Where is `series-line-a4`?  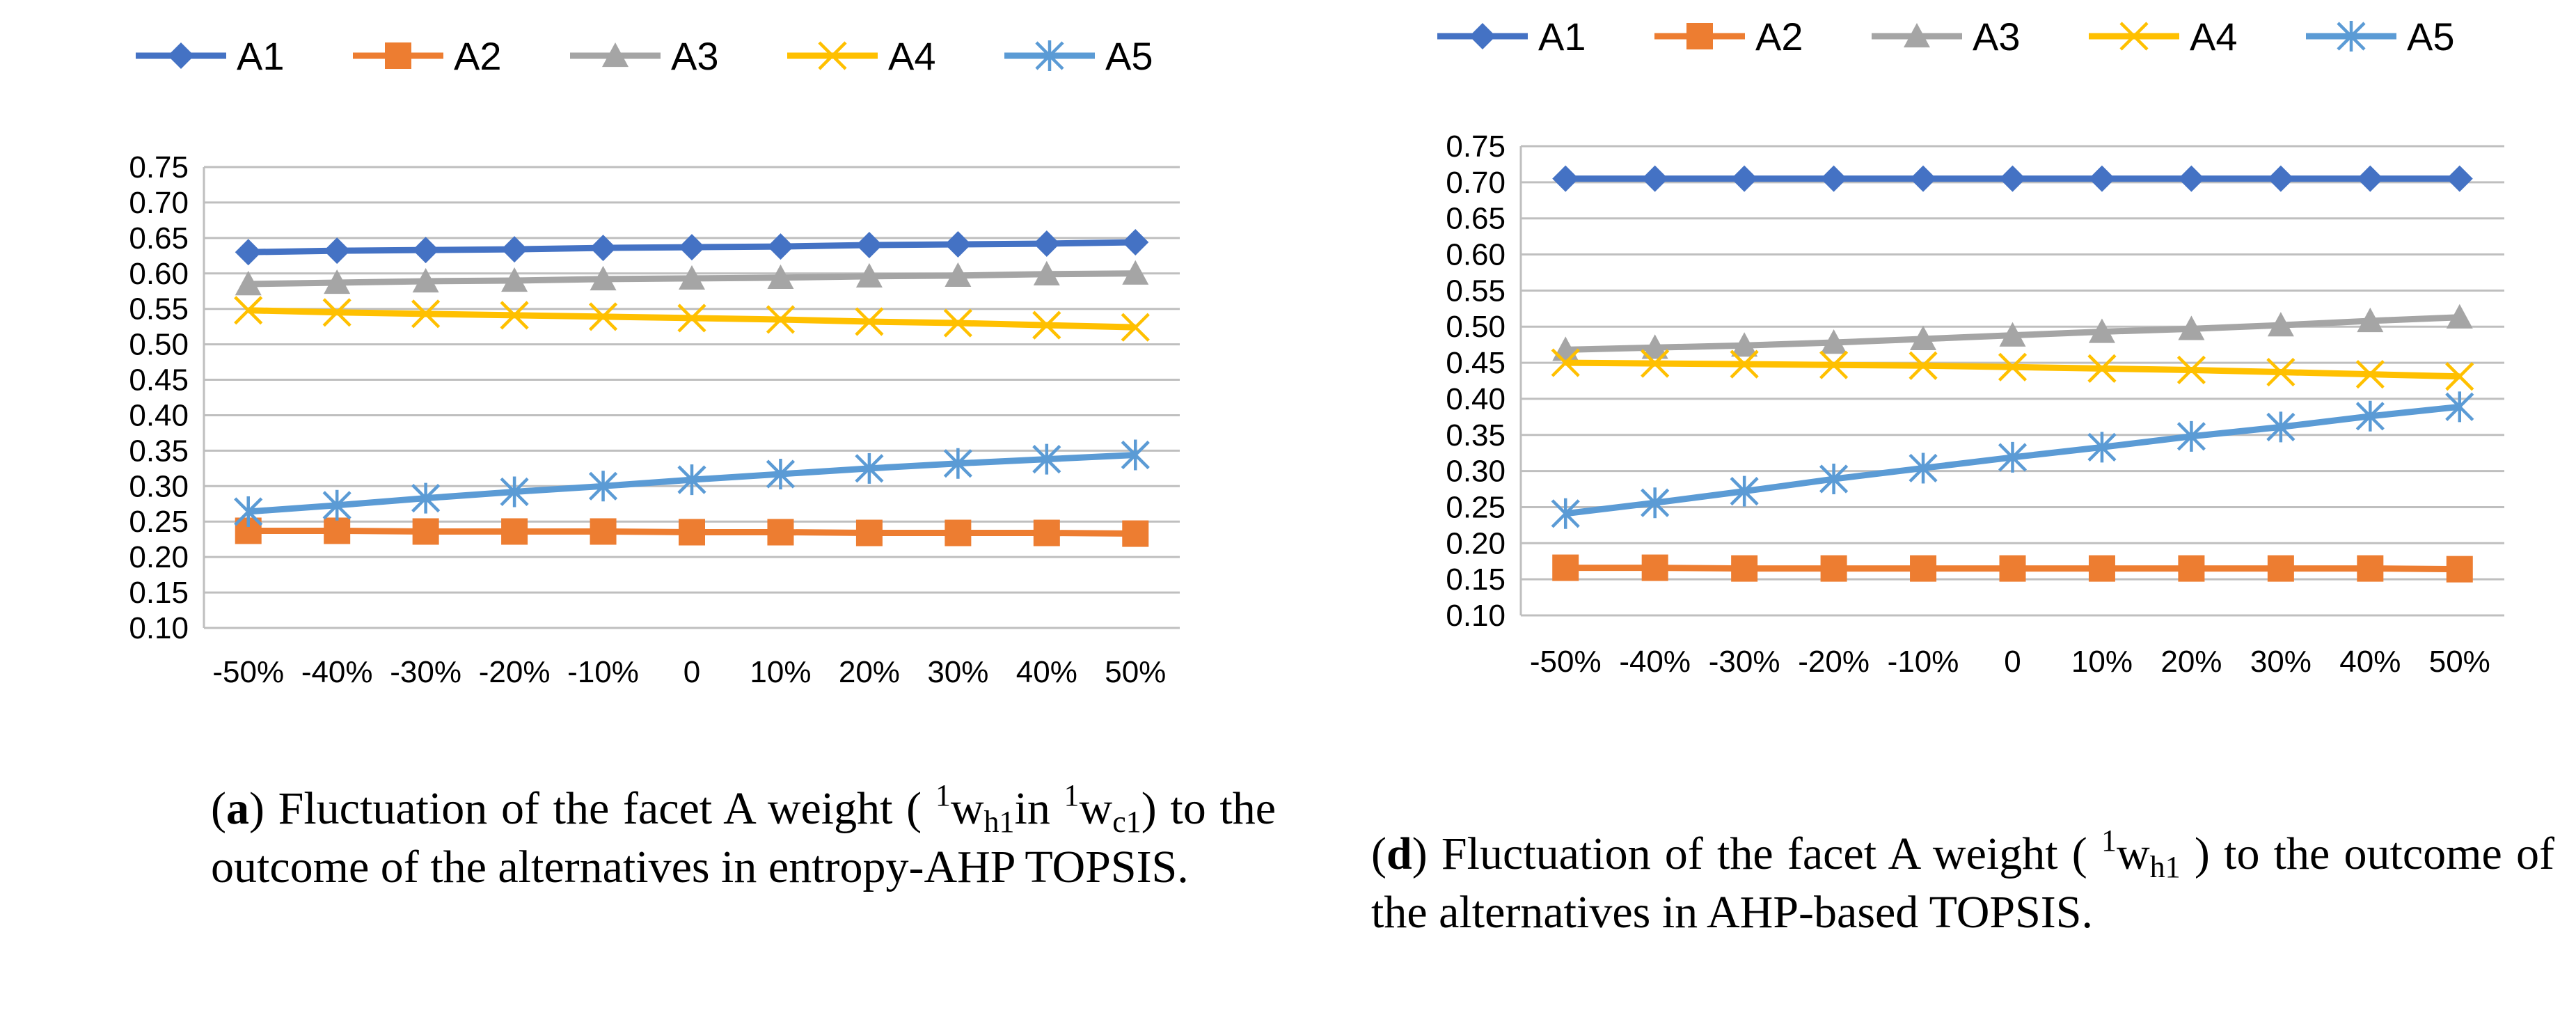 series-line-a4 is located at coordinates (2012, 369).